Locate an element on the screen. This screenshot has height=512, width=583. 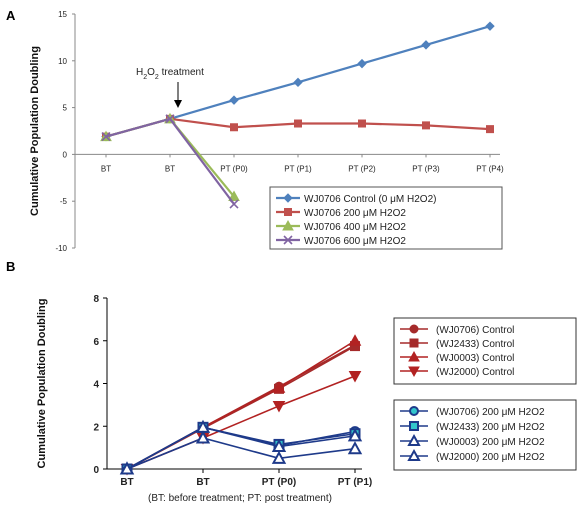
treatment-annotation: H2O2 treatment is located at coordinates (170, 74).